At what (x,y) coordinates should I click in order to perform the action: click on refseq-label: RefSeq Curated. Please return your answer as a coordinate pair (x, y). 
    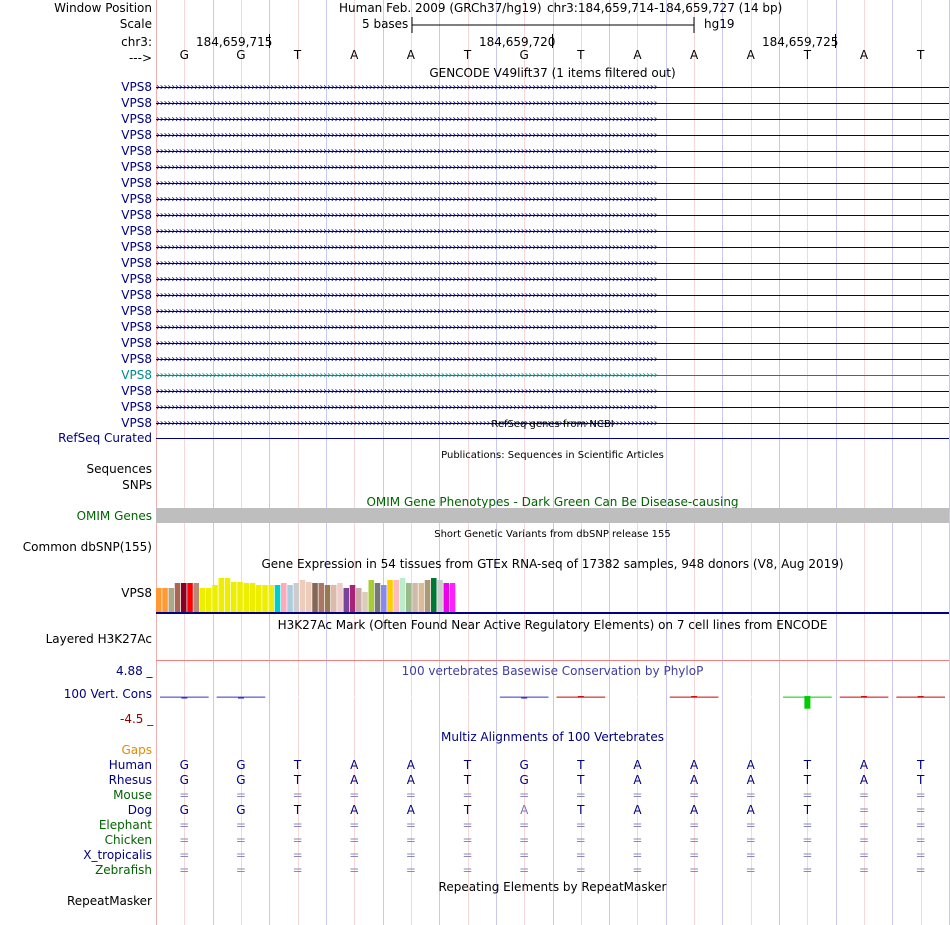
    Looking at the image, I should click on (105, 438).